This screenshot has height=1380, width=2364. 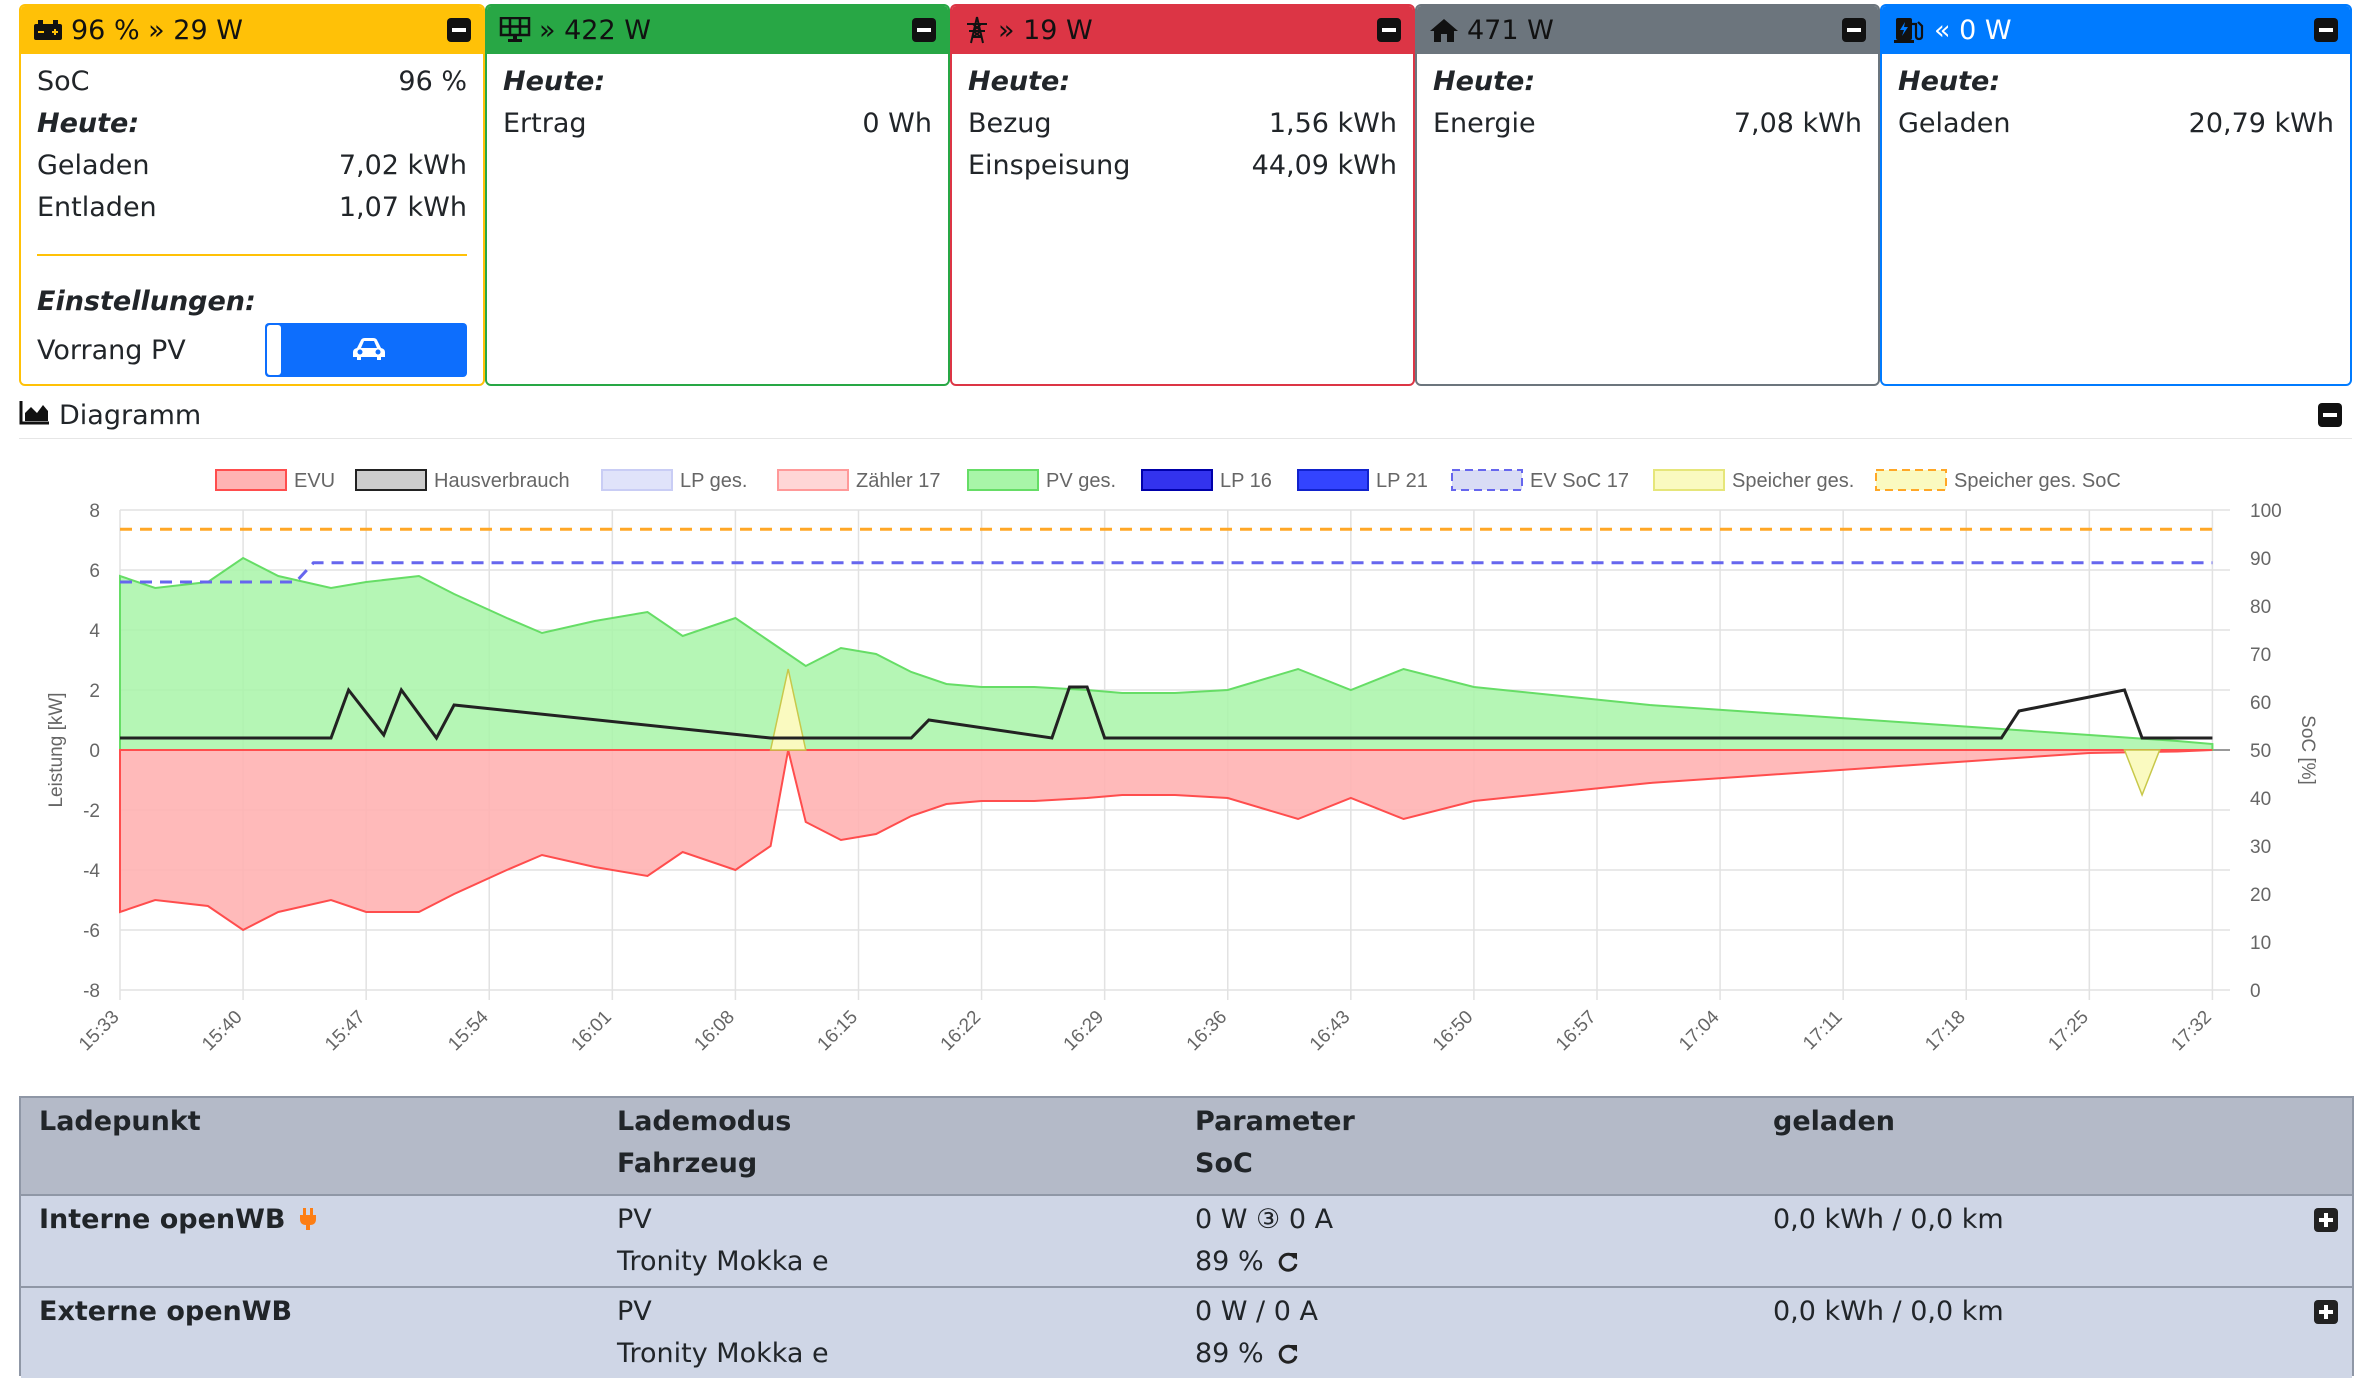 I want to click on y-tick-label: -8, so click(x=91, y=991).